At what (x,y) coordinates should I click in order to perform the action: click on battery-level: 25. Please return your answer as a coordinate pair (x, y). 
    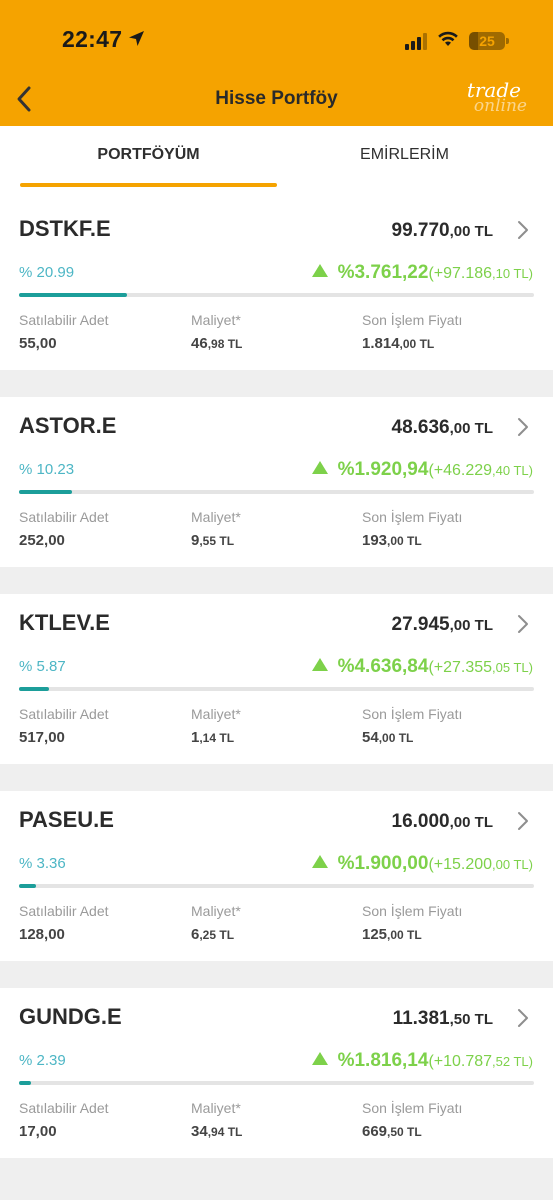
    Looking at the image, I should click on (487, 41).